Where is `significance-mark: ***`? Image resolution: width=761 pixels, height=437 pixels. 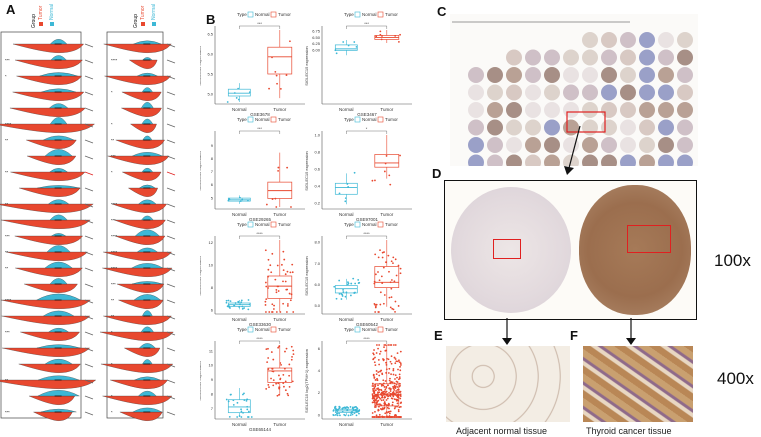
significance-mark: *** is located at coordinates (7, 236).